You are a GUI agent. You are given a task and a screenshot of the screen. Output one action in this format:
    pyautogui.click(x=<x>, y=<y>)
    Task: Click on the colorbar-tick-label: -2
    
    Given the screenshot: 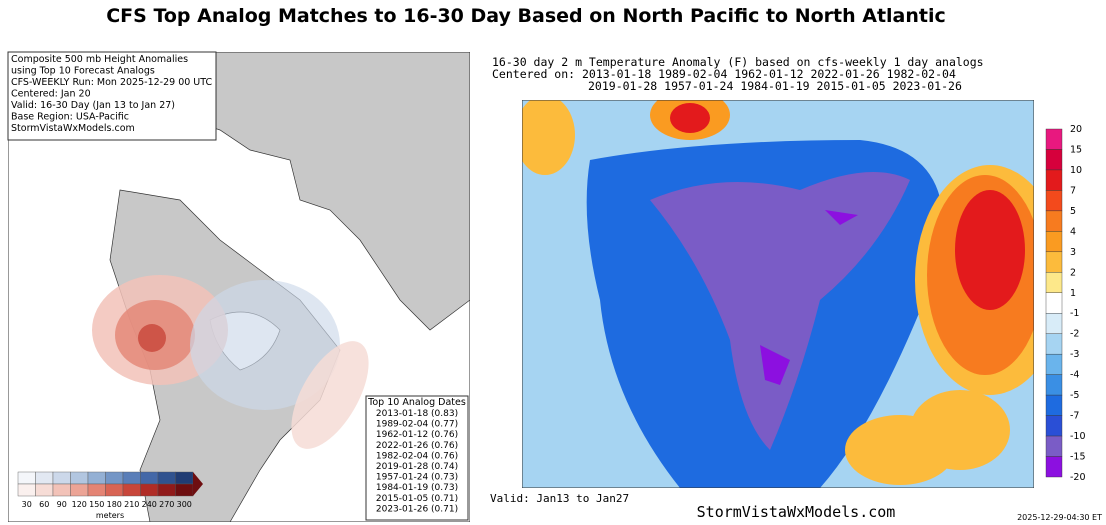 What is the action you would take?
    pyautogui.click(x=1074, y=334)
    